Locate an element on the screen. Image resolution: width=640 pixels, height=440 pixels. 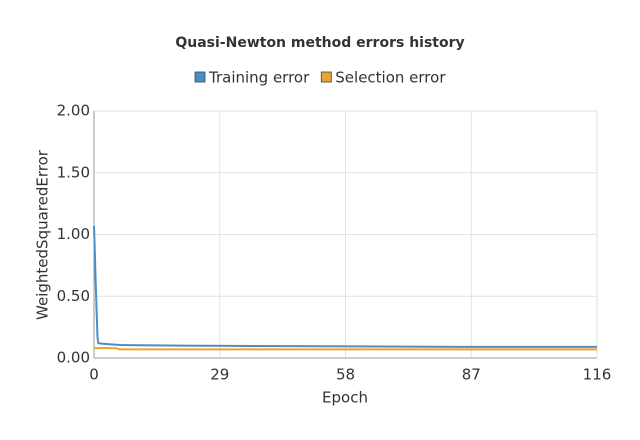
x-tick-label: 87 is located at coordinates (471, 375).